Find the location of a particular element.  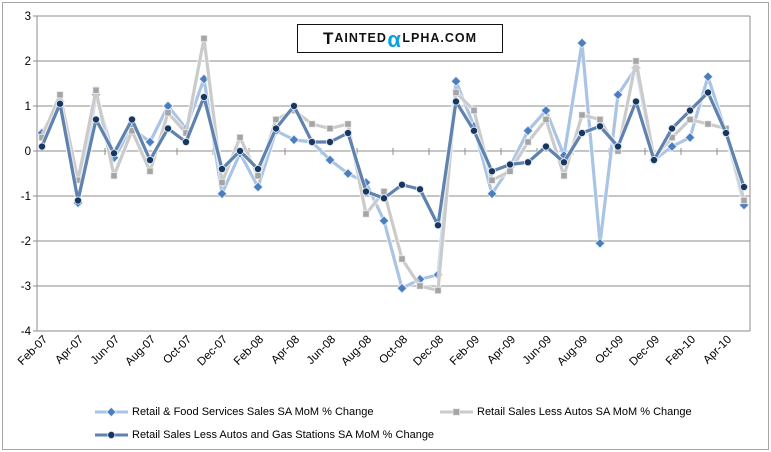

x-tick-label: Feb-07 is located at coordinates (33, 351).